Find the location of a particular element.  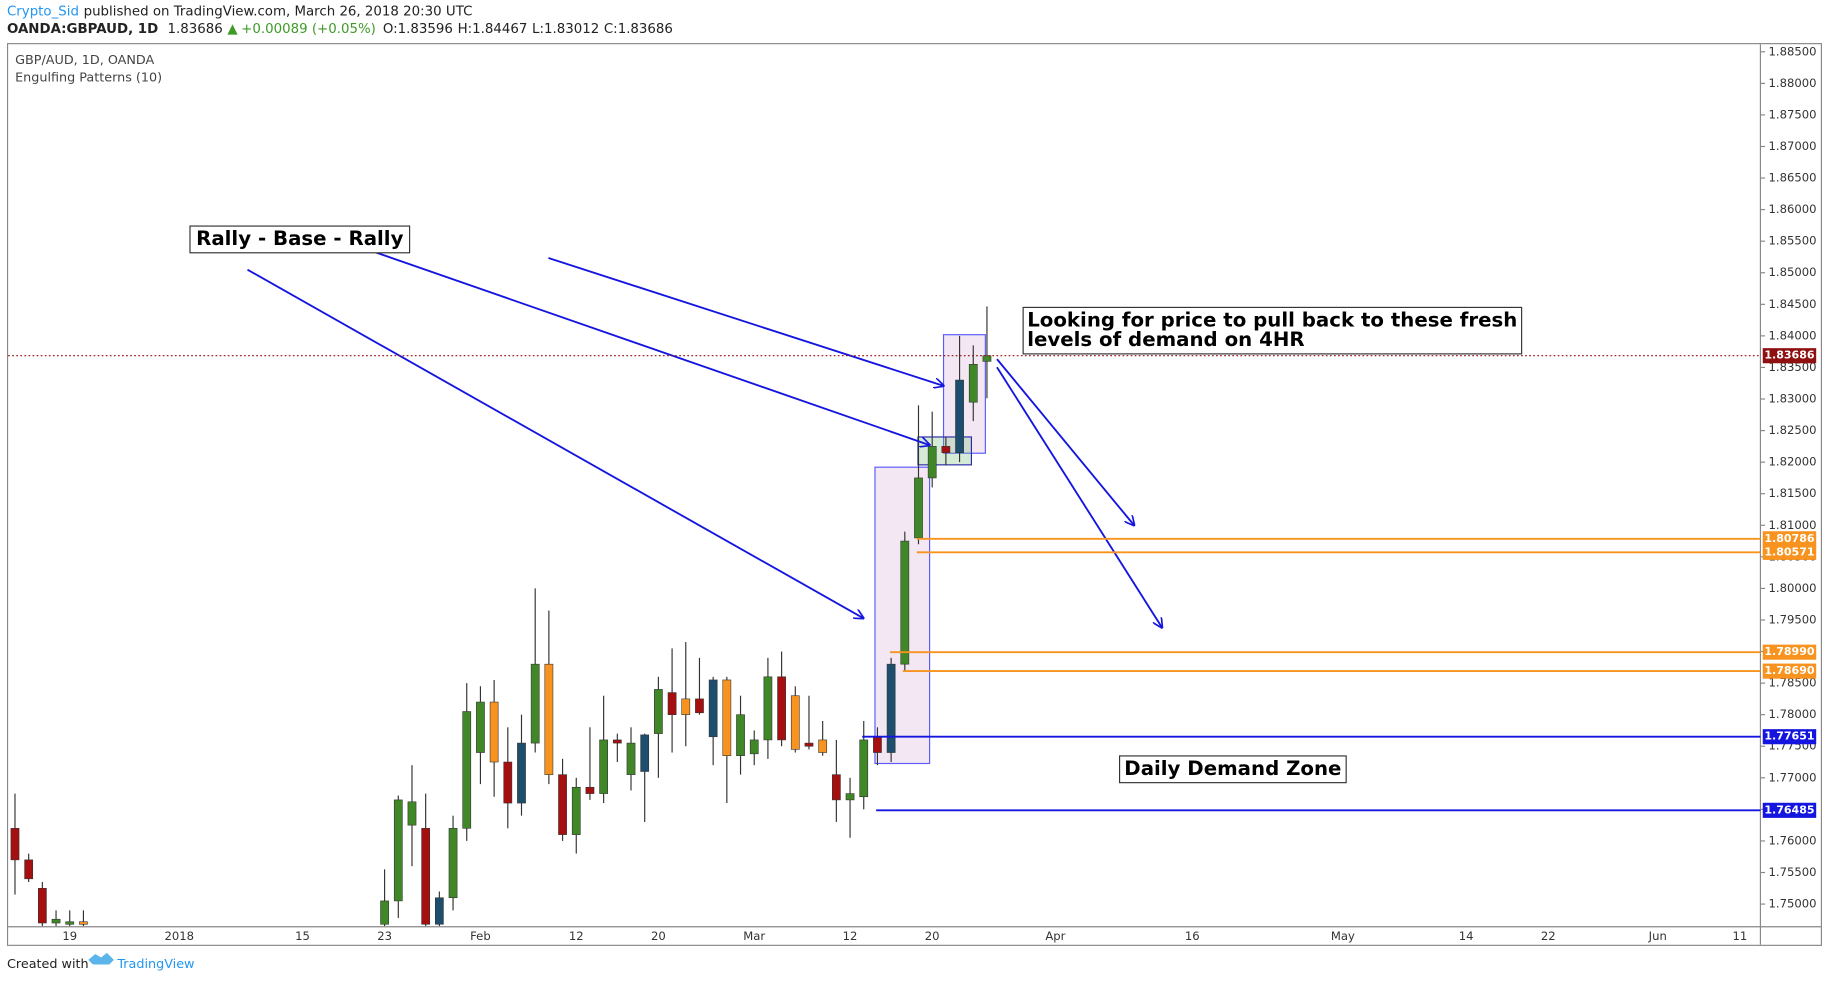

y-tick-label: 1.85000 is located at coordinates (1793, 272).